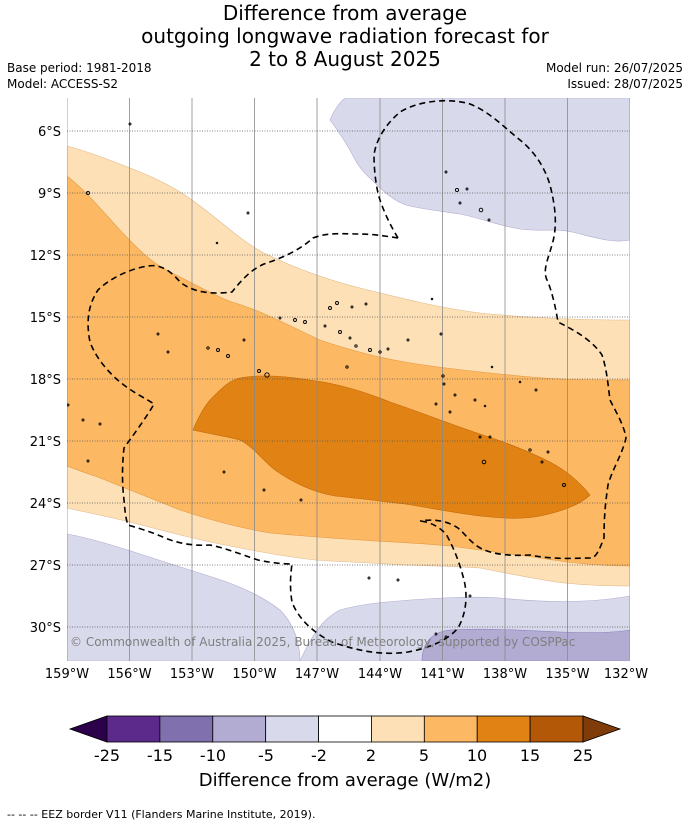  What do you see at coordinates (184, 597) in the screenshot?
I see `anomaly-region-minus5-southwest` at bounding box center [184, 597].